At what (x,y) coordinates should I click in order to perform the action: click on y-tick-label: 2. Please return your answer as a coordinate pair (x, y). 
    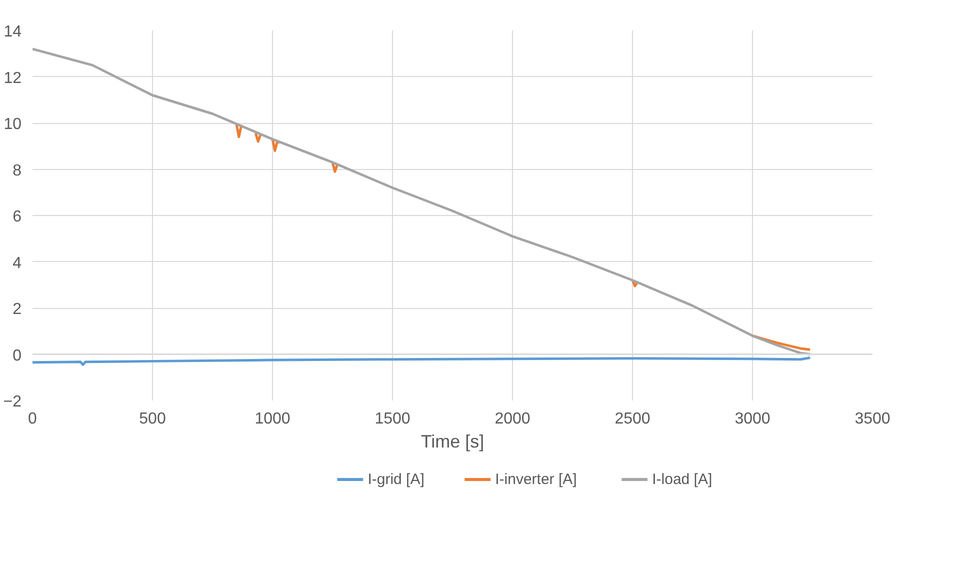
    Looking at the image, I should click on (17, 309).